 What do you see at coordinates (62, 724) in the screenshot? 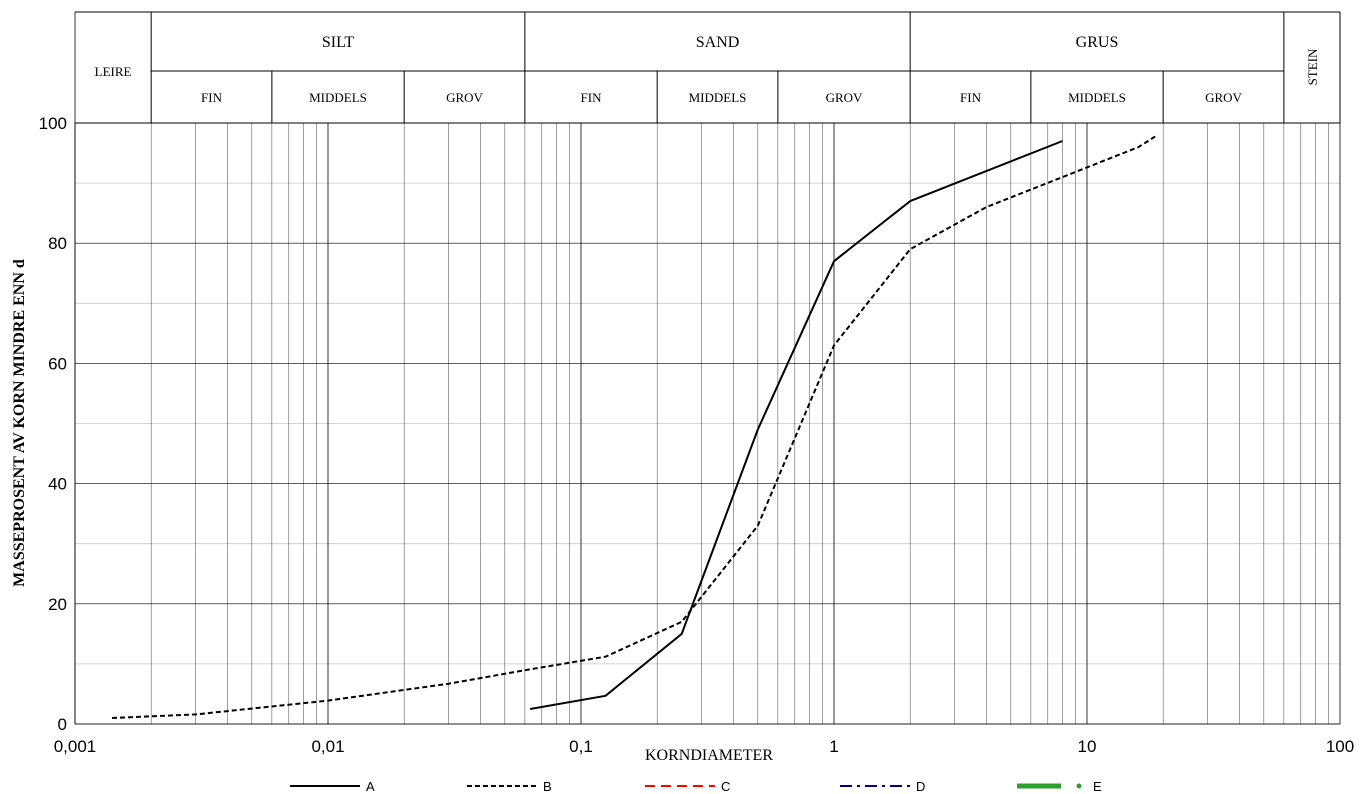
I see `y-tick-label: 0` at bounding box center [62, 724].